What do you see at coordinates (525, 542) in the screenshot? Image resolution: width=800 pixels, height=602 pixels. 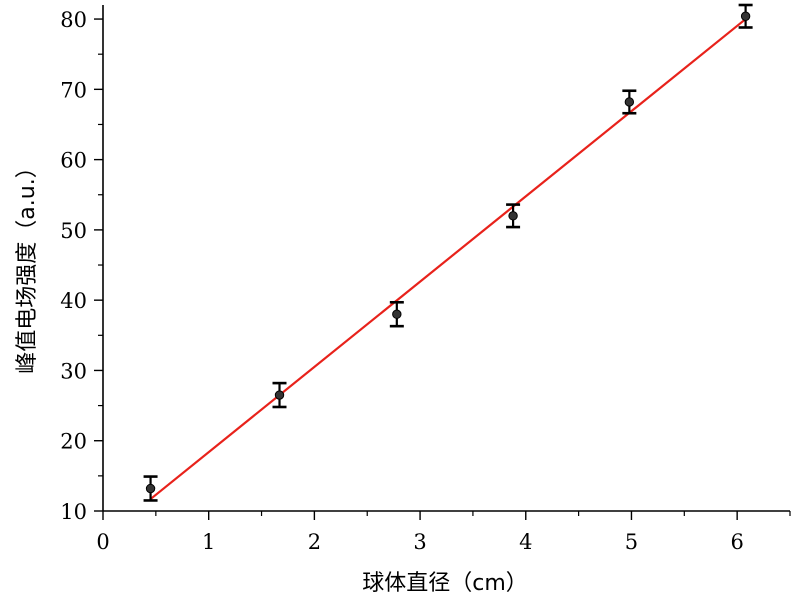 I see `x-tick-label: 4` at bounding box center [525, 542].